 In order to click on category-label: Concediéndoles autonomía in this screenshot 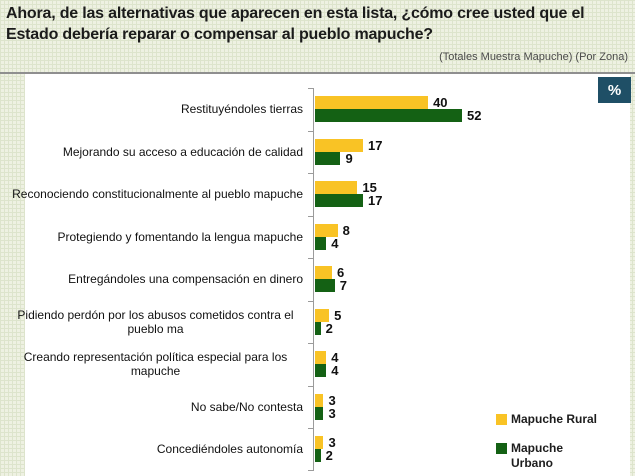, I will do `click(229, 449)`.